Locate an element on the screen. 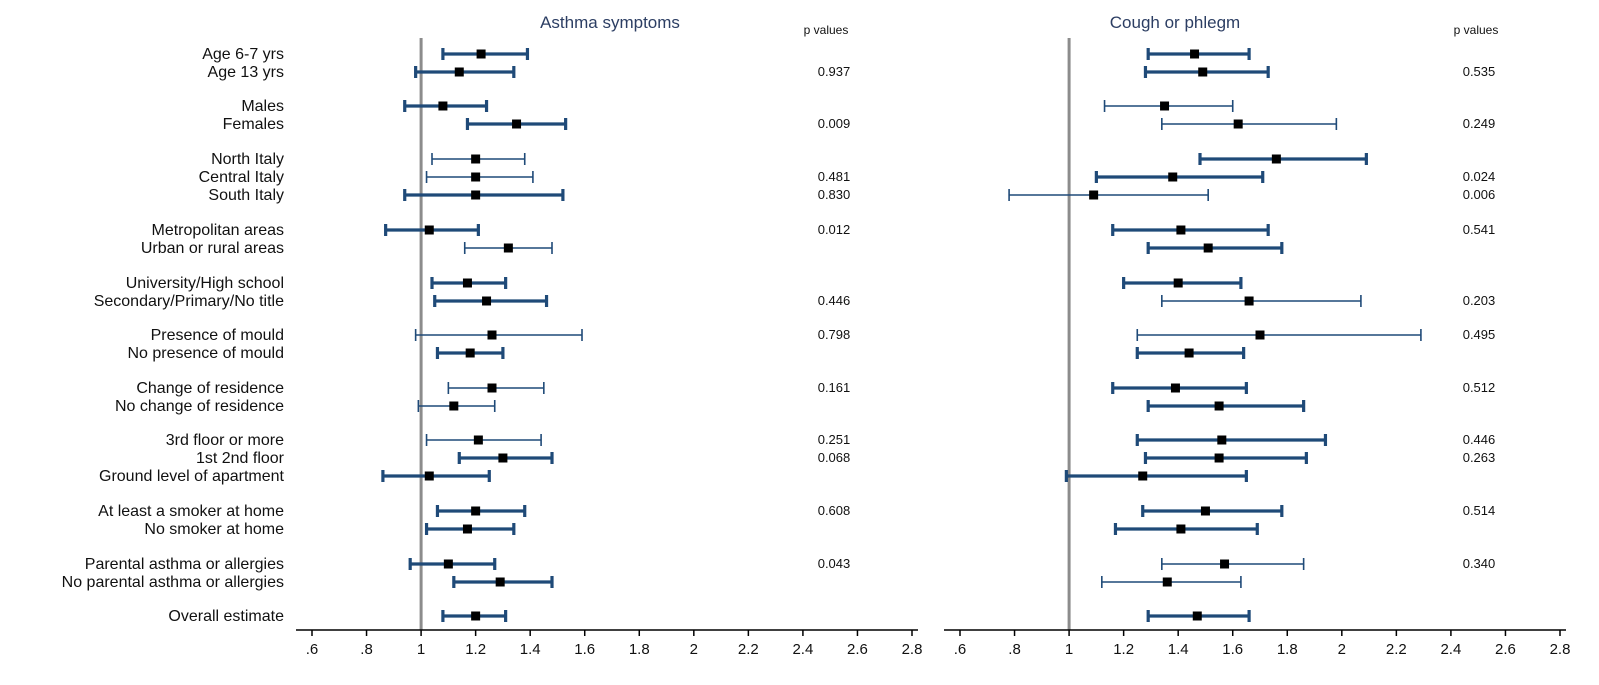 The image size is (1599, 685). x-tick-label: 2.2 is located at coordinates (748, 649).